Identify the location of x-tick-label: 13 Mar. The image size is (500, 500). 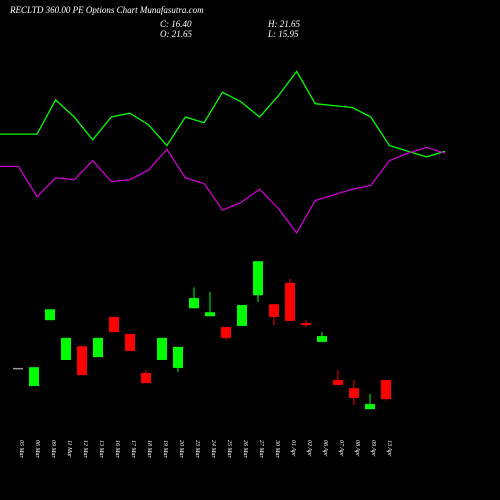
(101, 449).